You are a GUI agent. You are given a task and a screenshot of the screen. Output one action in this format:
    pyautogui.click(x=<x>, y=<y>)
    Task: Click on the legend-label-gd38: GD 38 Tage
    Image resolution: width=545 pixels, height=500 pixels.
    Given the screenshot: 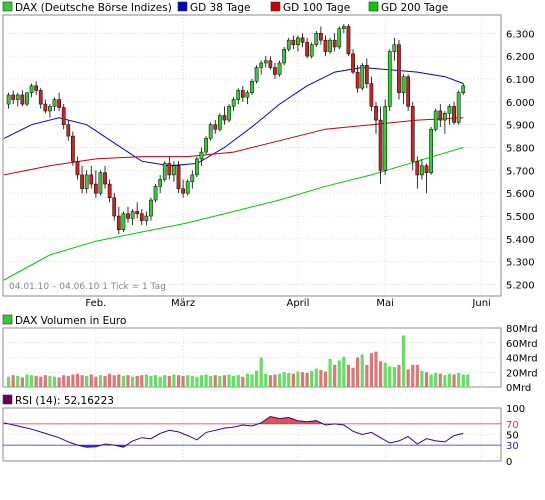 What is the action you would take?
    pyautogui.click(x=220, y=8)
    